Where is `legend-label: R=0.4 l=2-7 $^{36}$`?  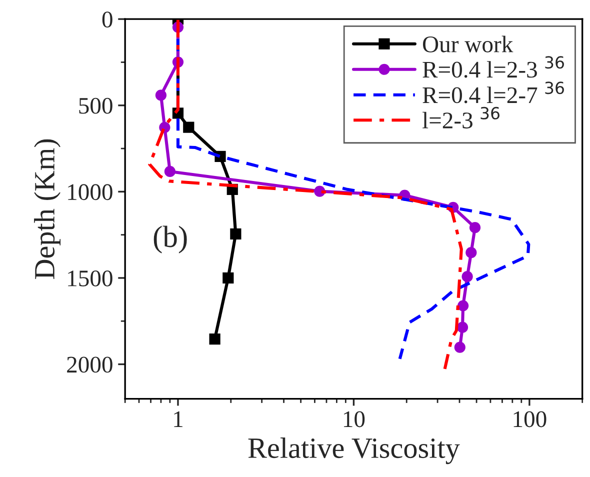
legend-label: R=0.4 l=2-7 $^{36}$ is located at coordinates (493, 93).